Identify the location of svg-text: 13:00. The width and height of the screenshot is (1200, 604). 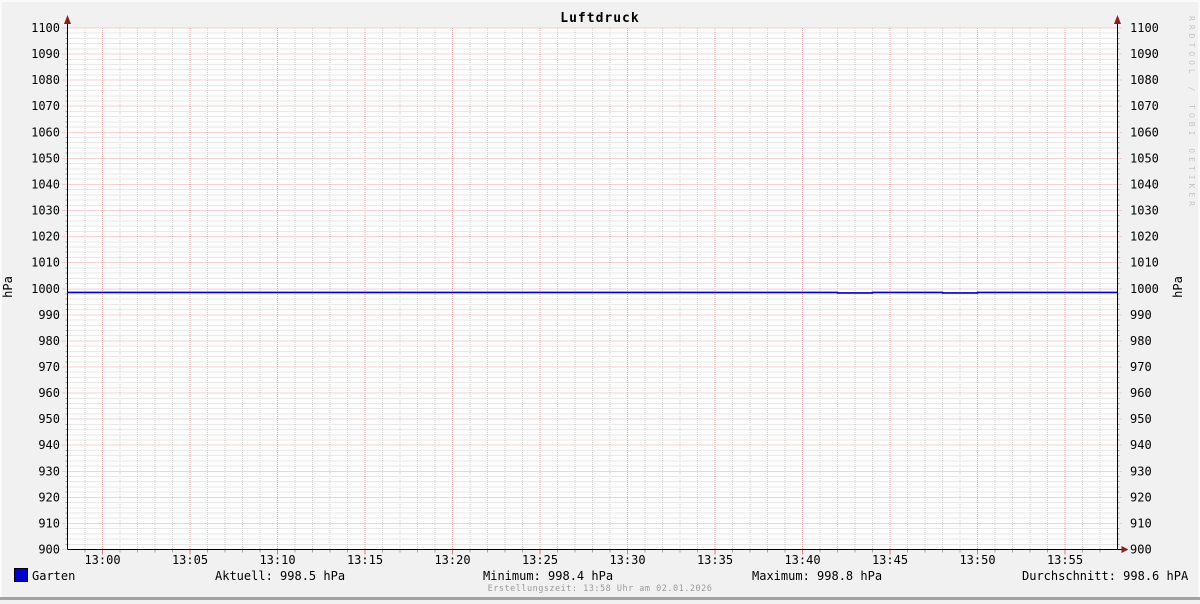
(102, 560).